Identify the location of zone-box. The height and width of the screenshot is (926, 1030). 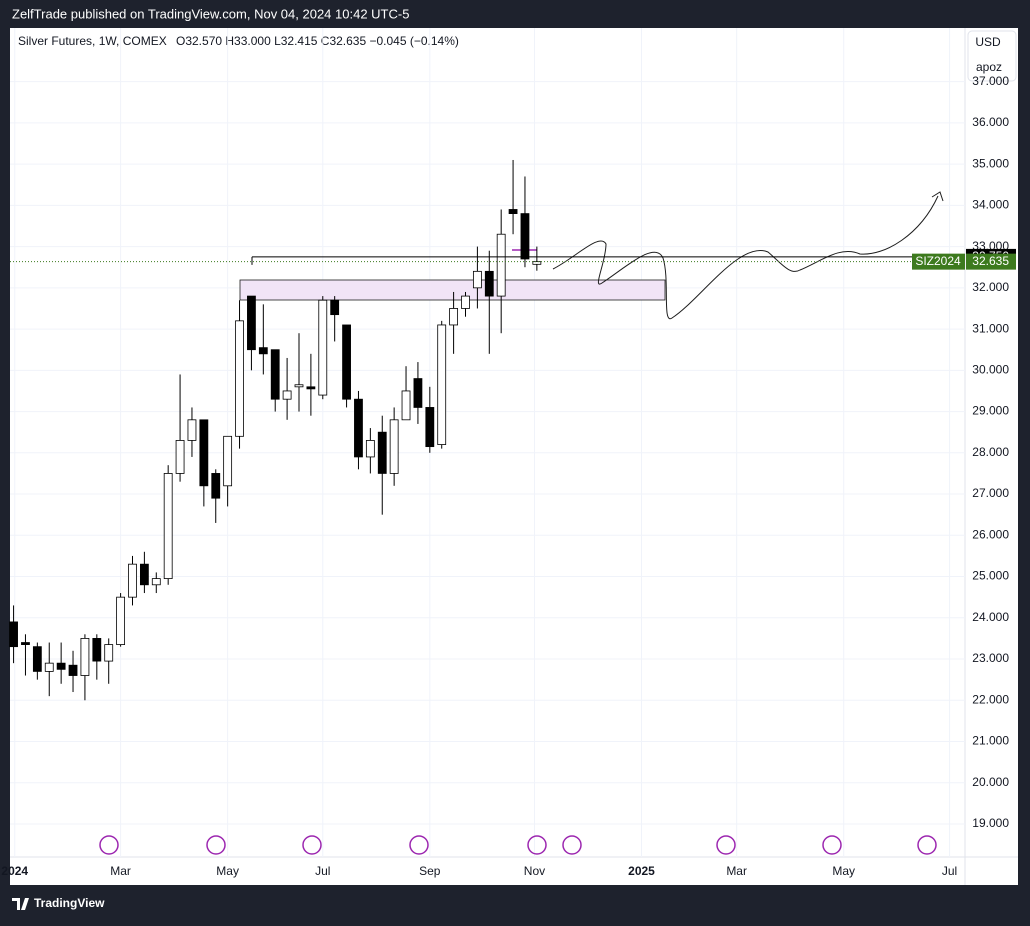
(452, 290).